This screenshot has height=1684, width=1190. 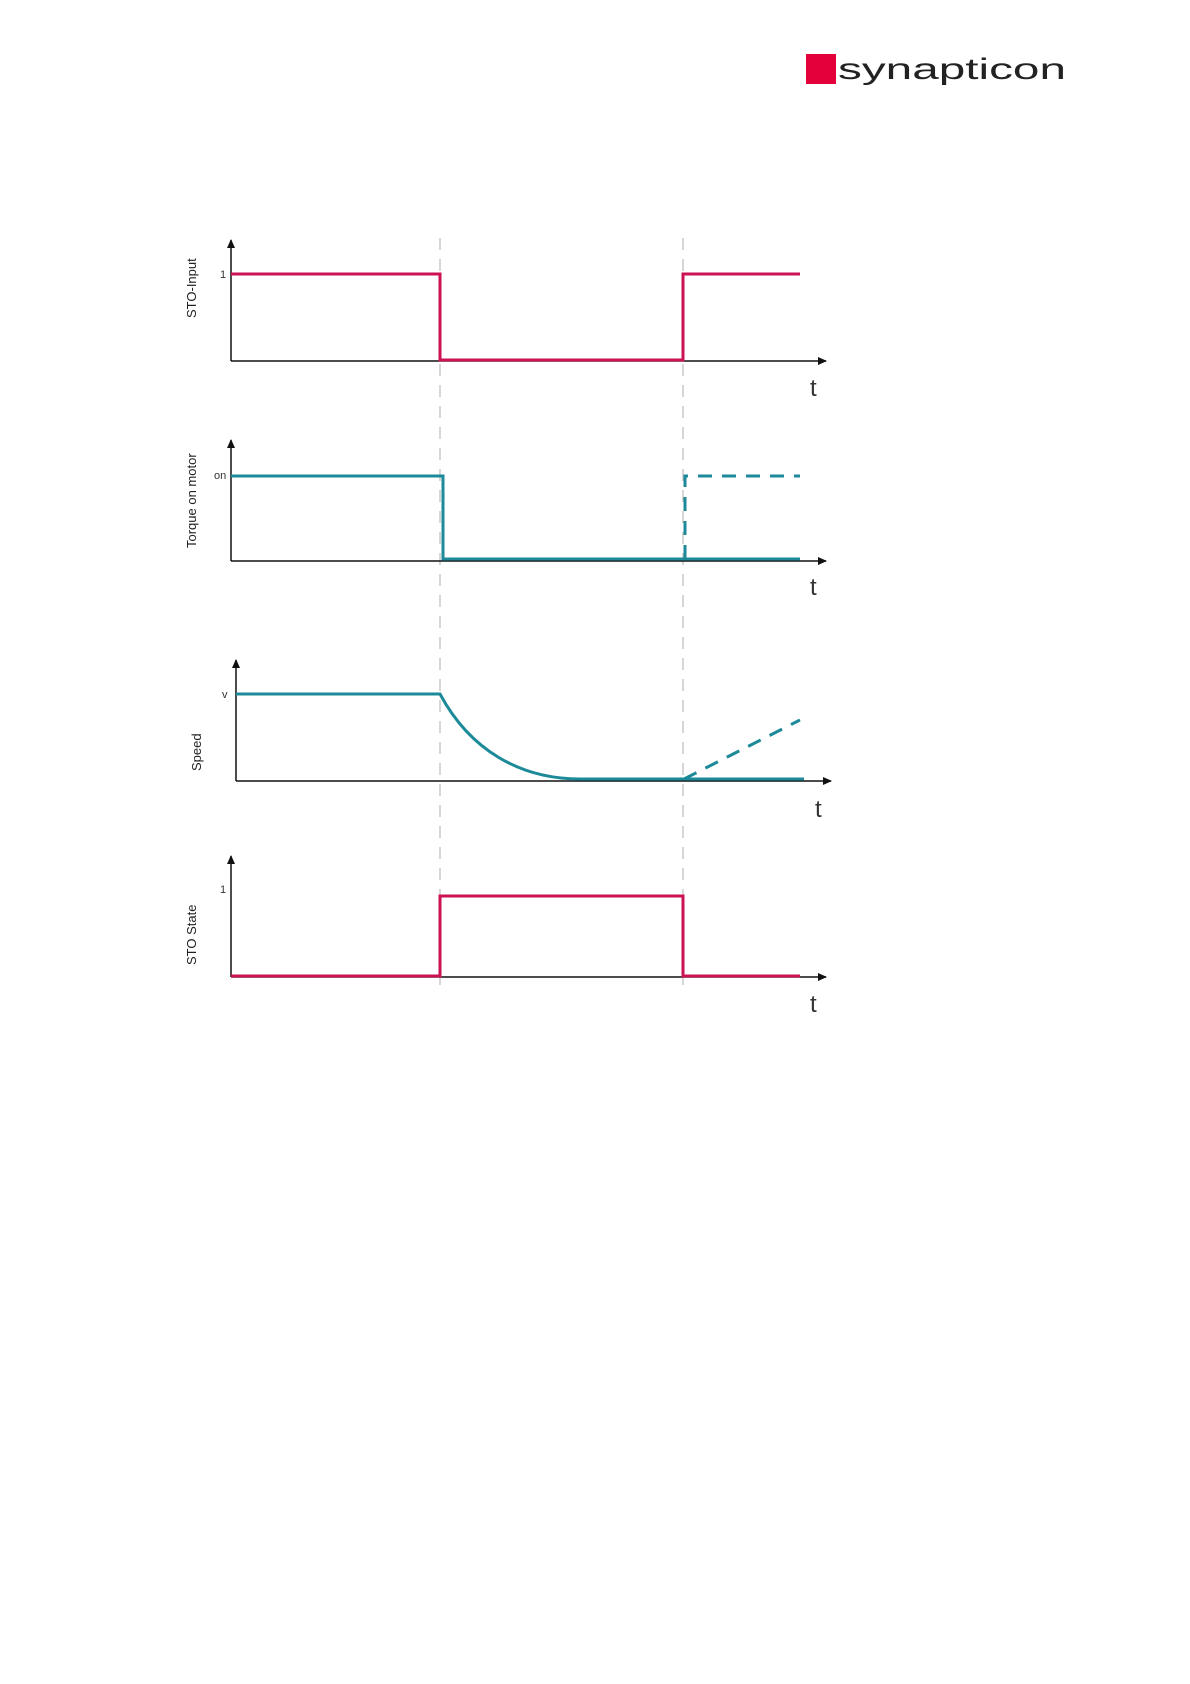 What do you see at coordinates (515, 936) in the screenshot?
I see `sto-state-signal` at bounding box center [515, 936].